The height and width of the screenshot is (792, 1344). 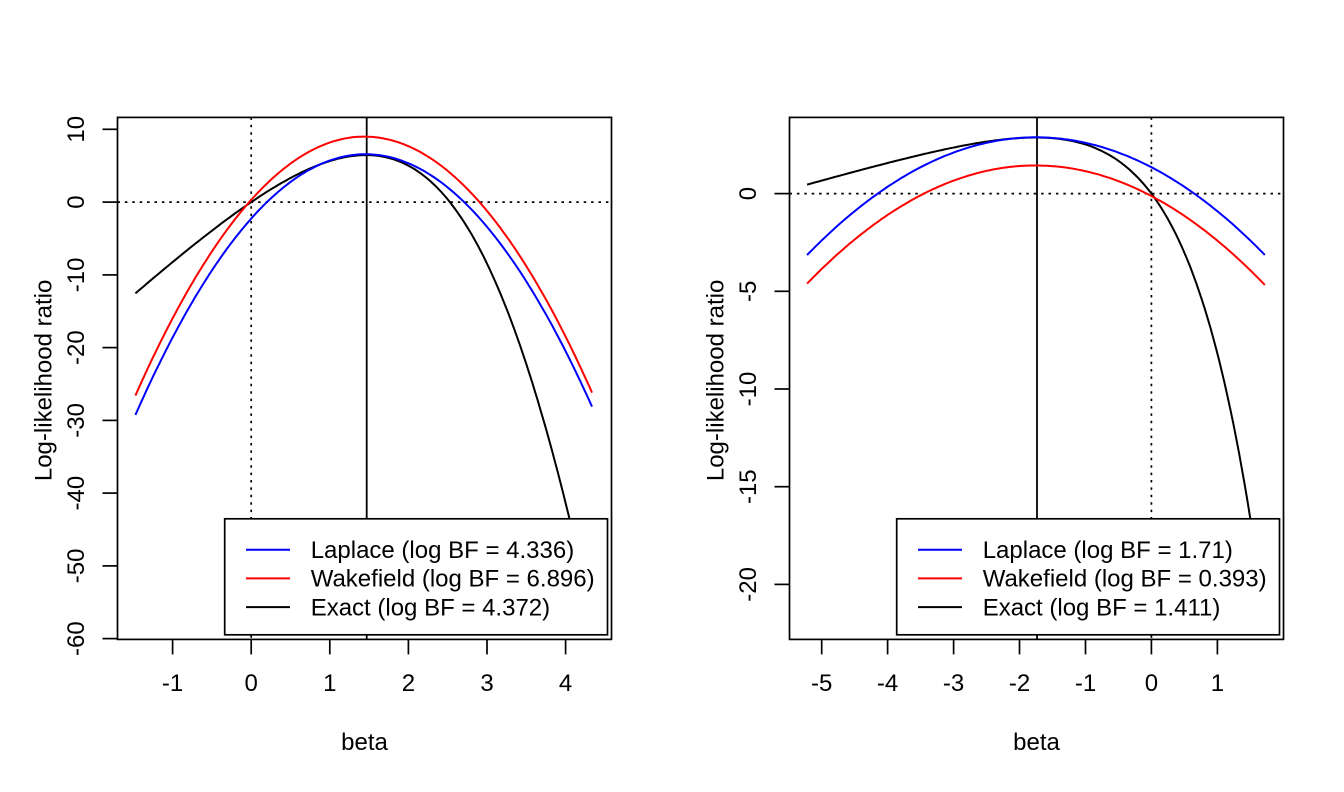 What do you see at coordinates (76, 638) in the screenshot?
I see `svg-text: -60` at bounding box center [76, 638].